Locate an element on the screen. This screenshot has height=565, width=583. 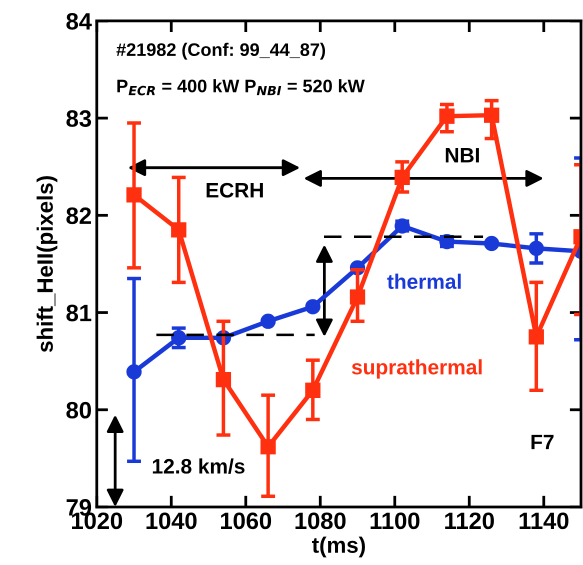
x-tick-label: 1140 is located at coordinates (544, 521).